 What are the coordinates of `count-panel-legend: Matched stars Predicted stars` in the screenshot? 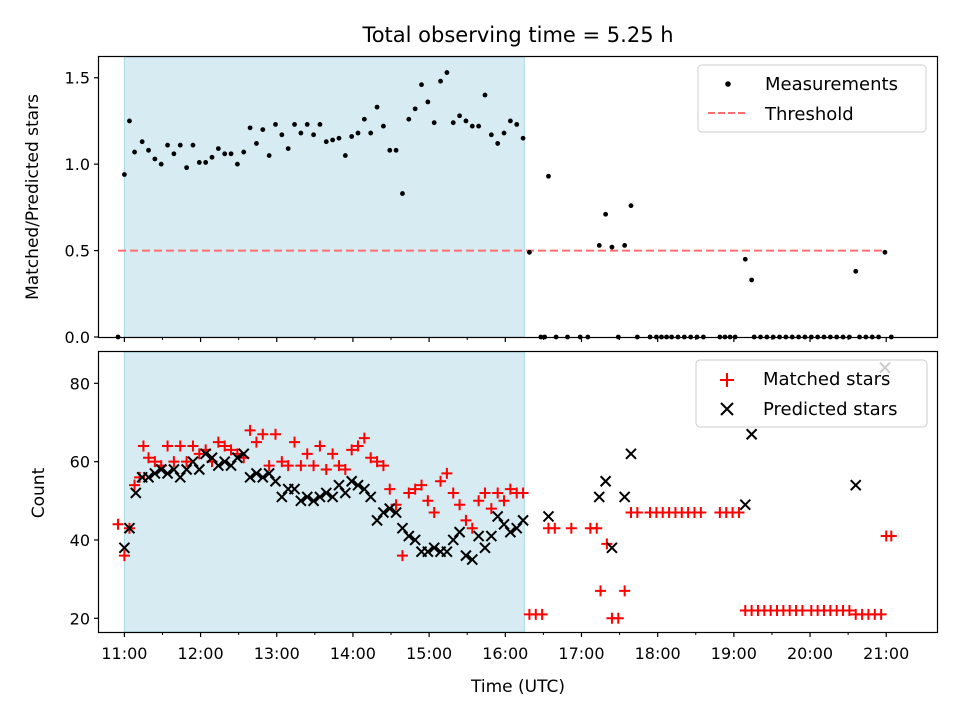 It's located at (811, 393).